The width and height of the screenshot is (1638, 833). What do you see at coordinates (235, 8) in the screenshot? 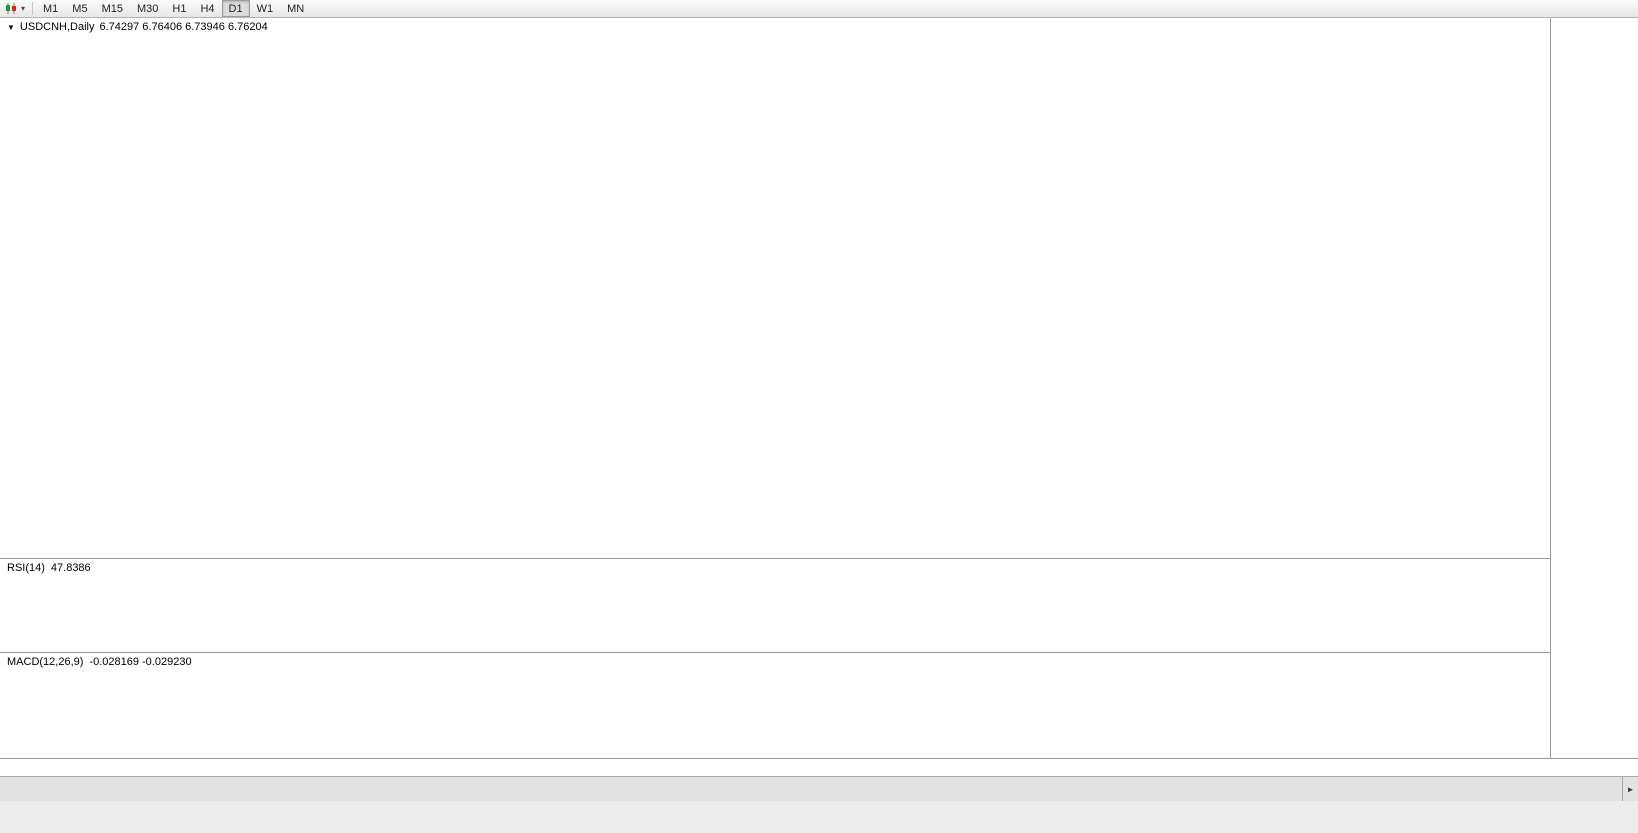
I see `timeframe-button-d1: D1` at bounding box center [235, 8].